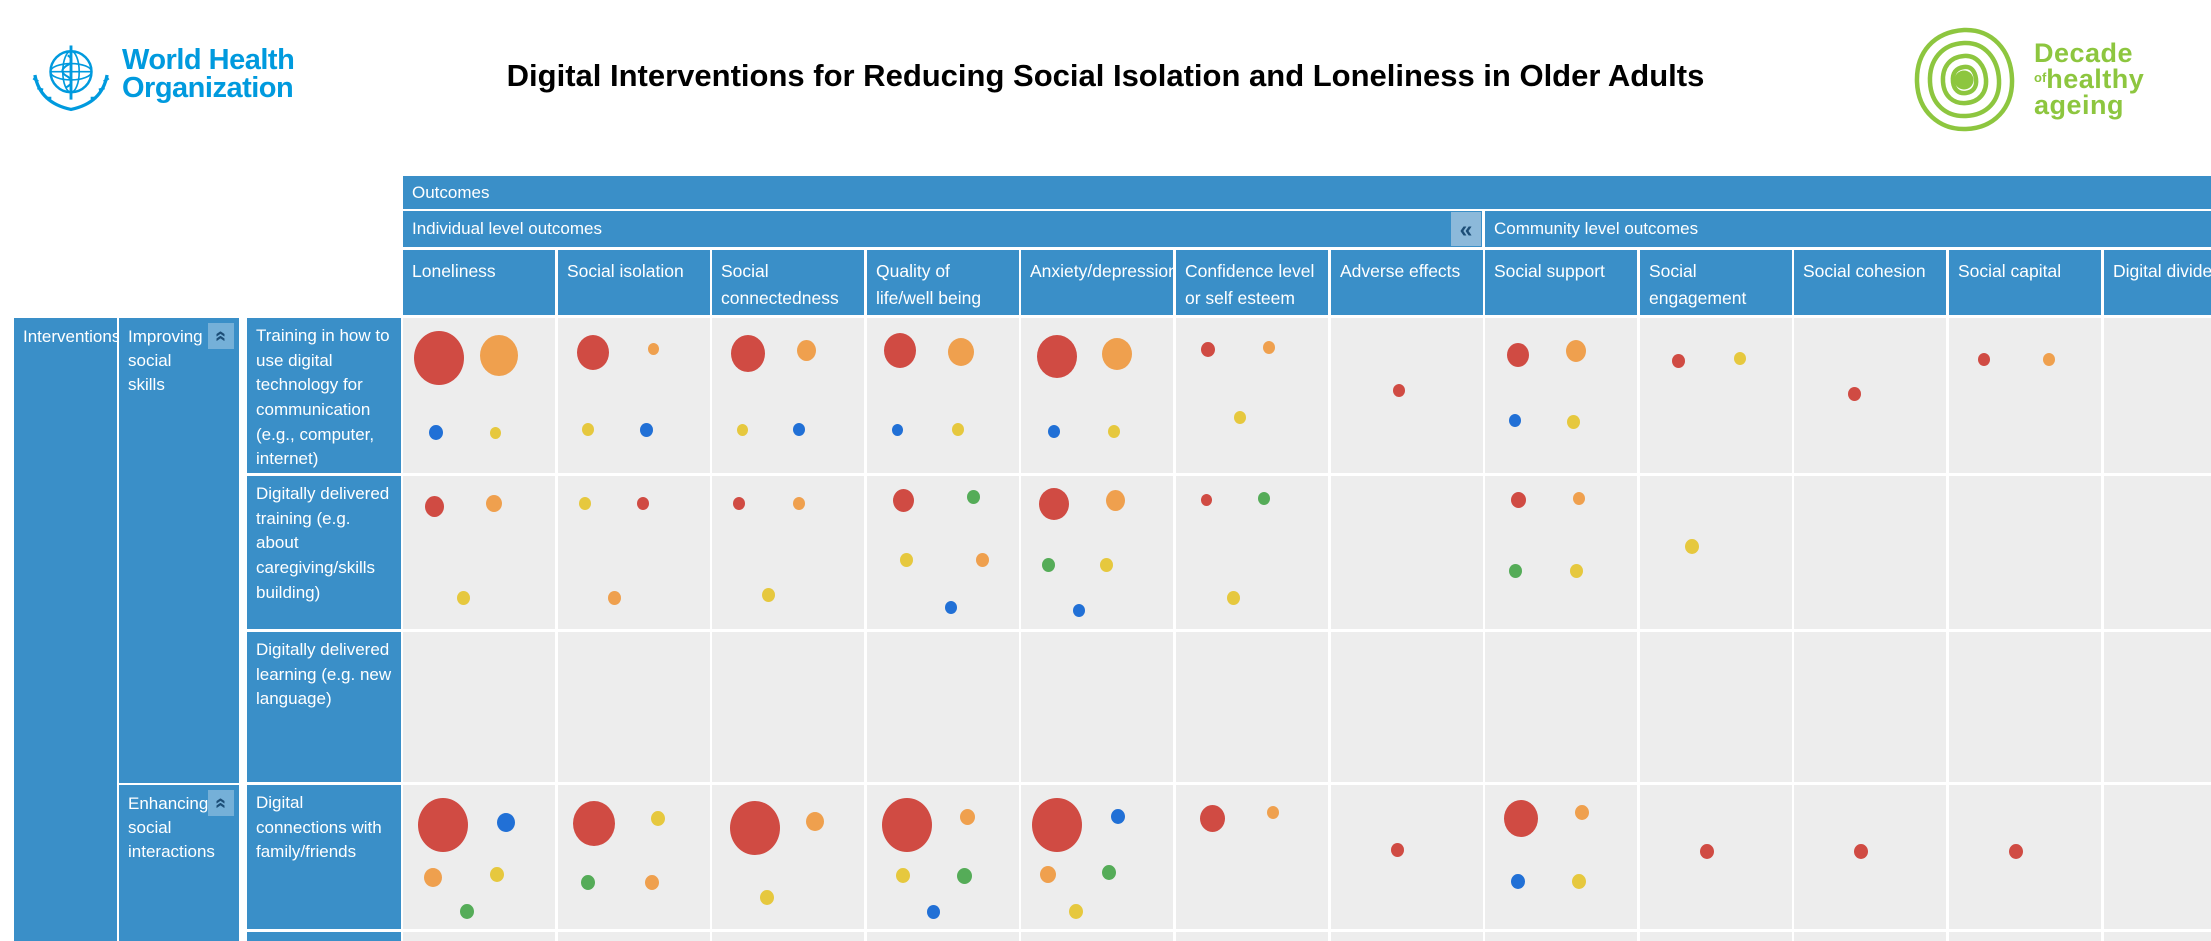 Image resolution: width=2211 pixels, height=941 pixels. I want to click on matrix-cell-r1-c9, so click(1870, 552).